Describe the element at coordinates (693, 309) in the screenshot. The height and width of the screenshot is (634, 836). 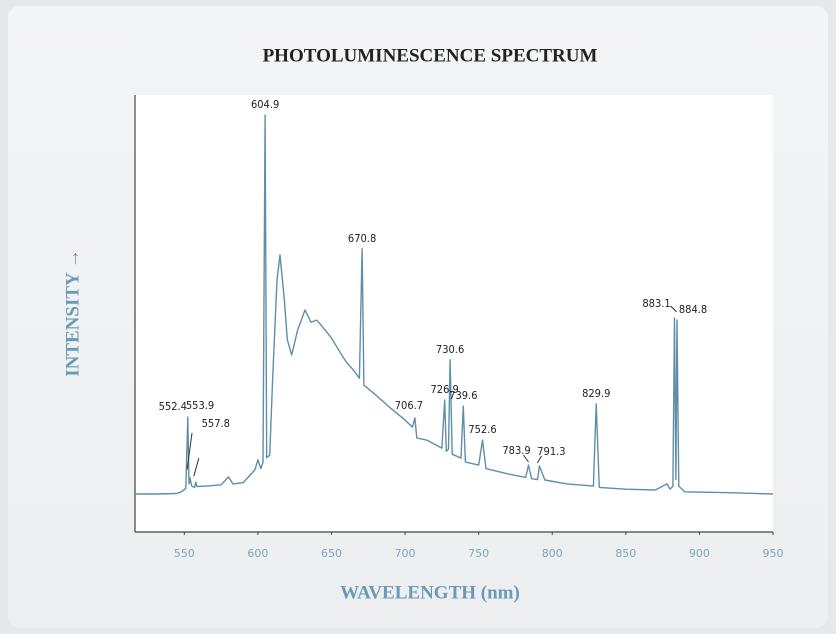
I see `peak-label: 884.8` at that location.